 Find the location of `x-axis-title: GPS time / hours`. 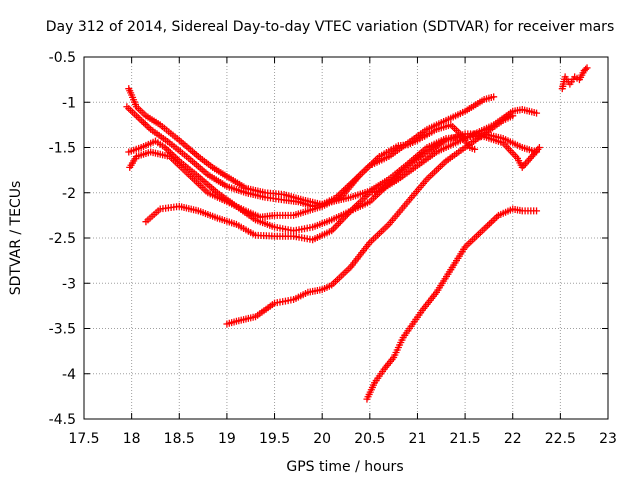

x-axis-title: GPS time / hours is located at coordinates (344, 467).